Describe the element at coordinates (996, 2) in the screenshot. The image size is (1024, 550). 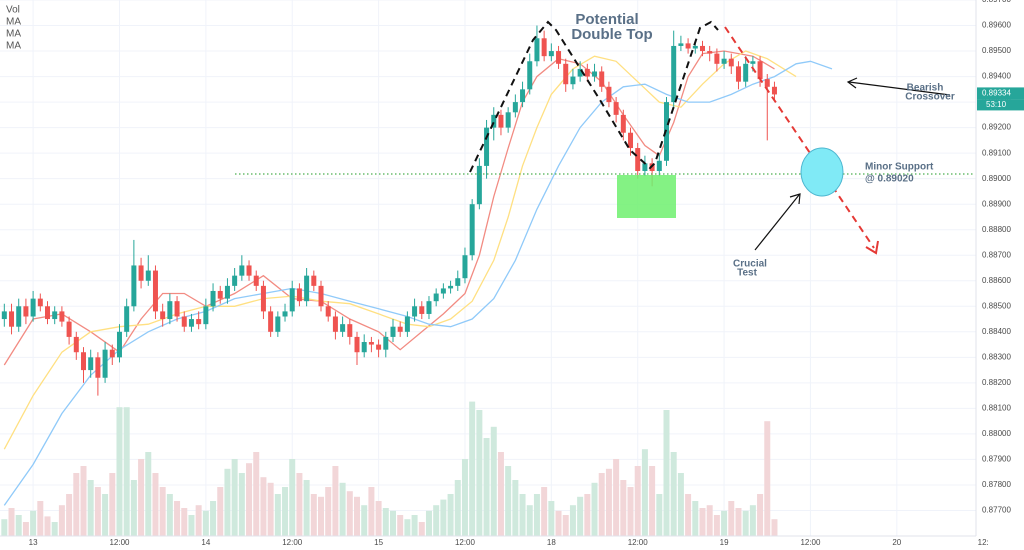
I see `y-tick-label: 0.89700` at that location.